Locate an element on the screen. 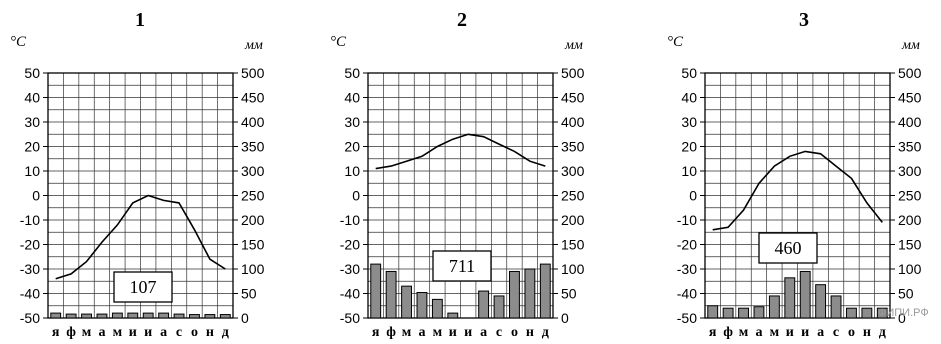 The image size is (941, 344). total-precip-value: 107 is located at coordinates (143, 287).